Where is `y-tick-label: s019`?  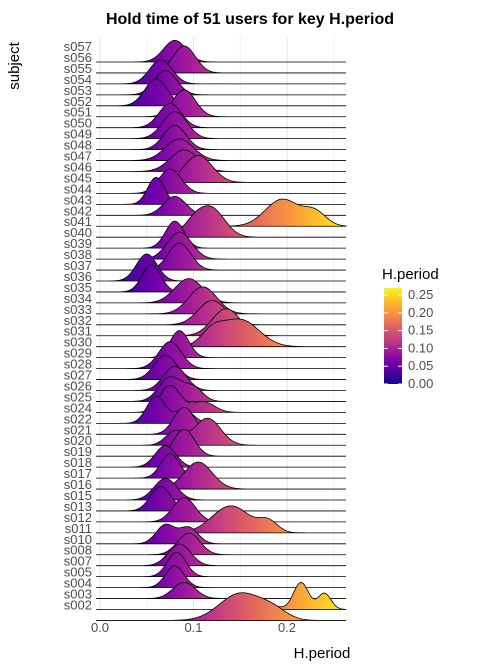 y-tick-label: s019 is located at coordinates (78, 451).